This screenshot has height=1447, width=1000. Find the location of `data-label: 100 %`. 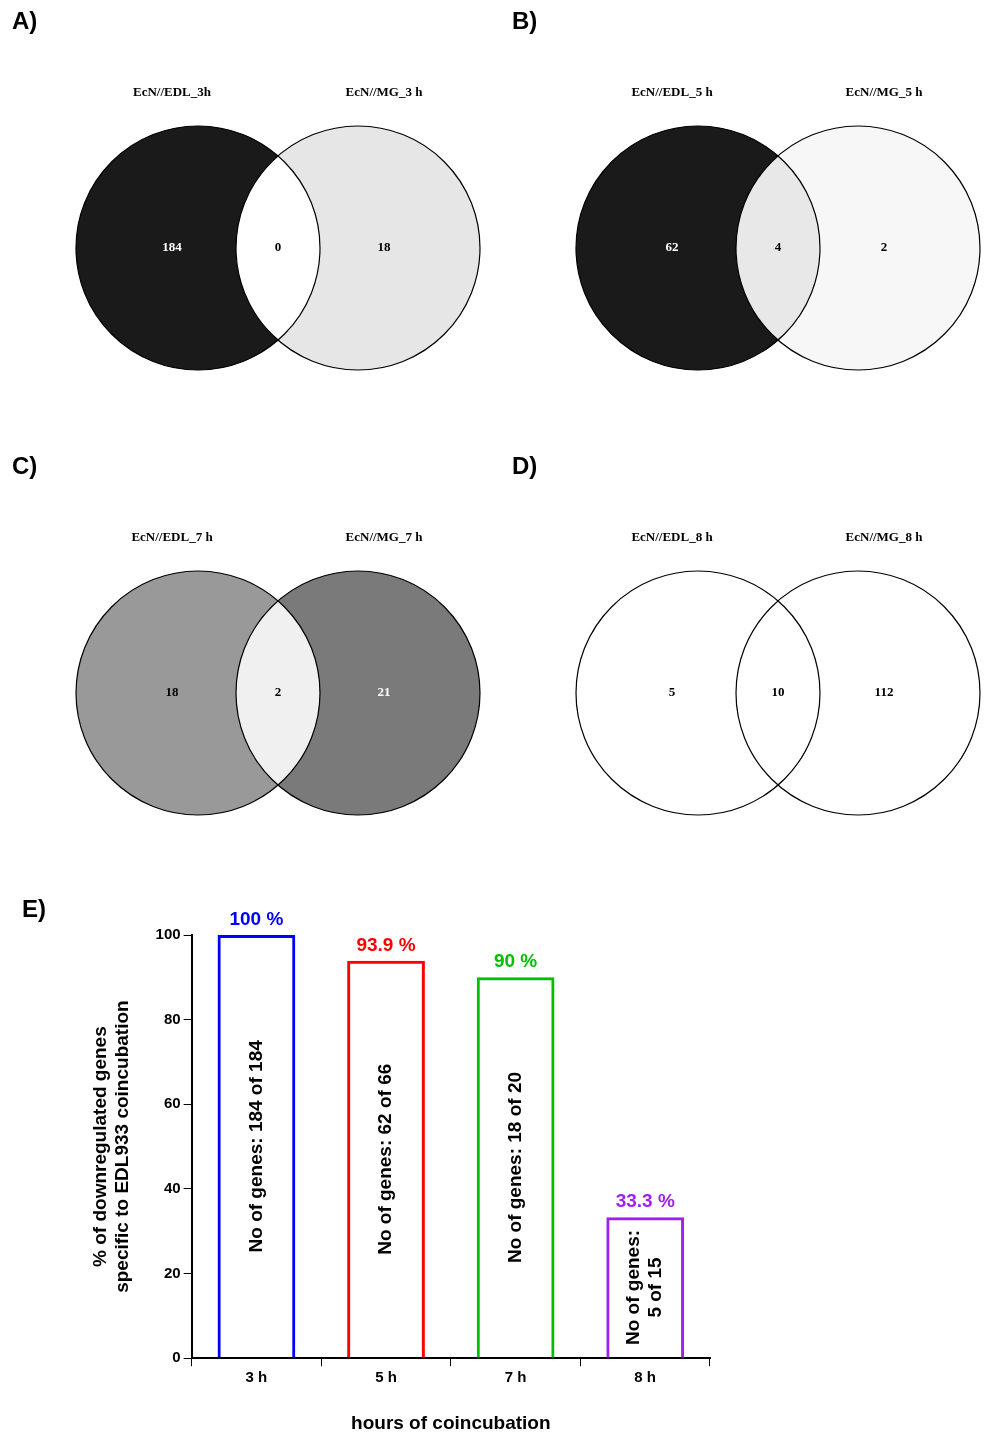

data-label: 100 % is located at coordinates (256, 918).